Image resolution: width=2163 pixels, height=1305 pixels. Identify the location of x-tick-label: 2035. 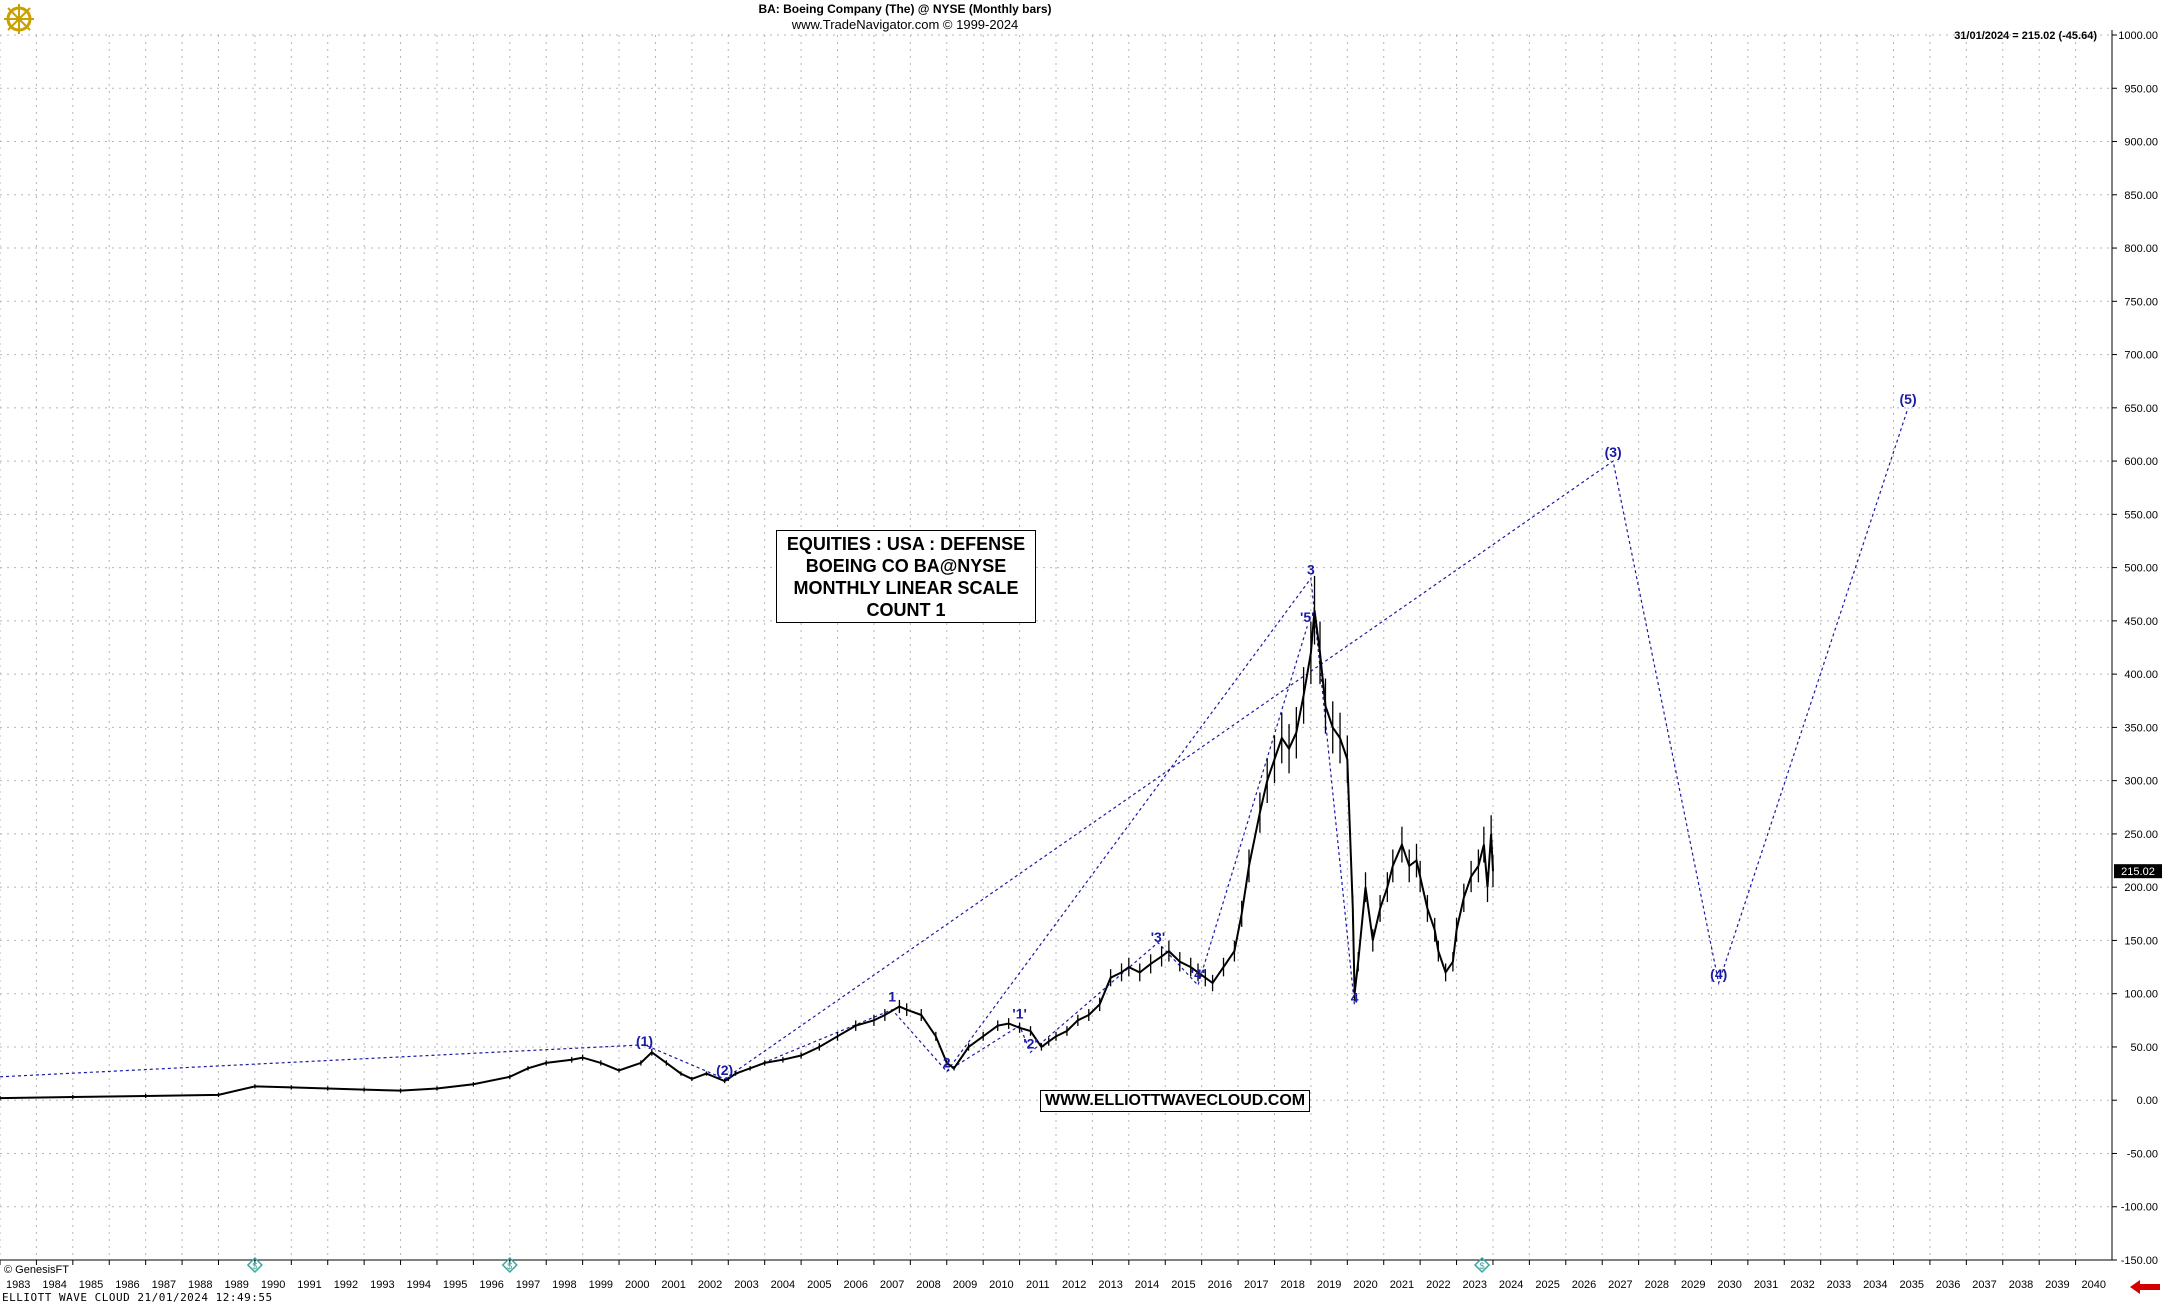
(1911, 1285).